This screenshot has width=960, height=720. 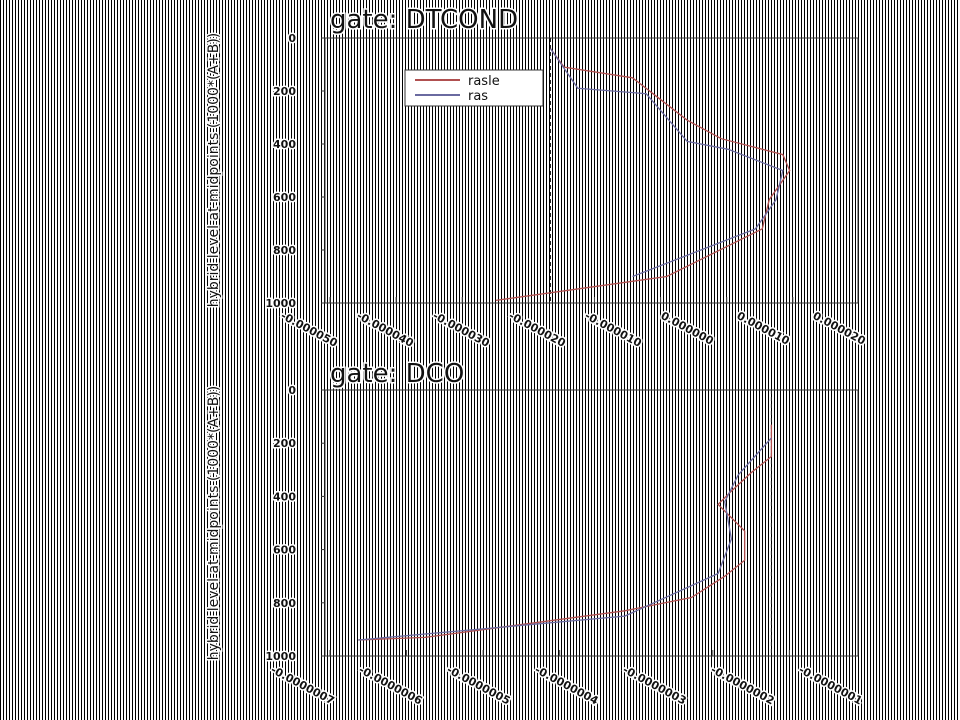 What do you see at coordinates (743, 685) in the screenshot?
I see `x-tick-label: -0.0000002` at bounding box center [743, 685].